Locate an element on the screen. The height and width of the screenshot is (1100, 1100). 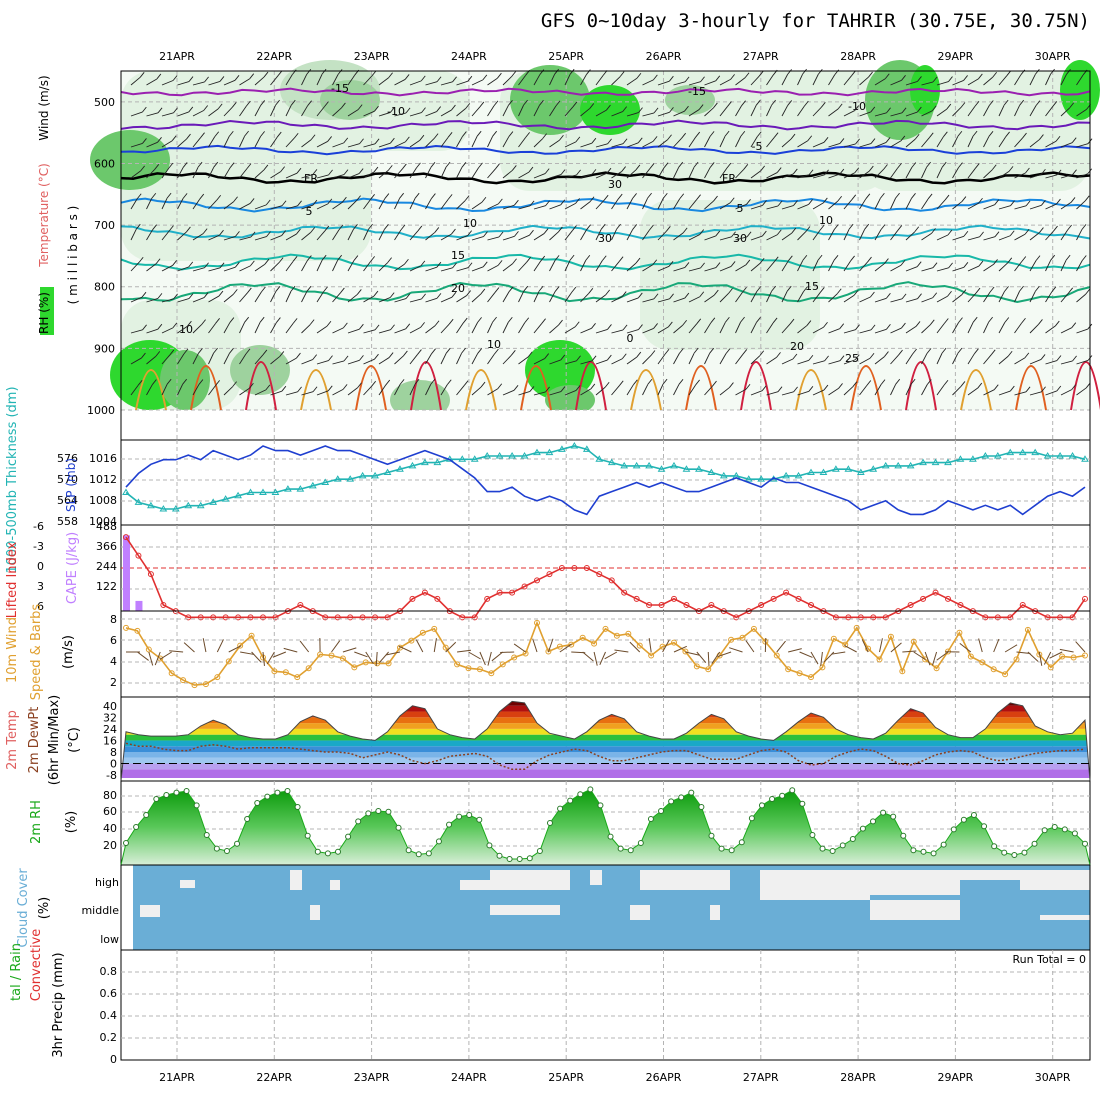
wind-speed-point is located at coordinates (365, 662).